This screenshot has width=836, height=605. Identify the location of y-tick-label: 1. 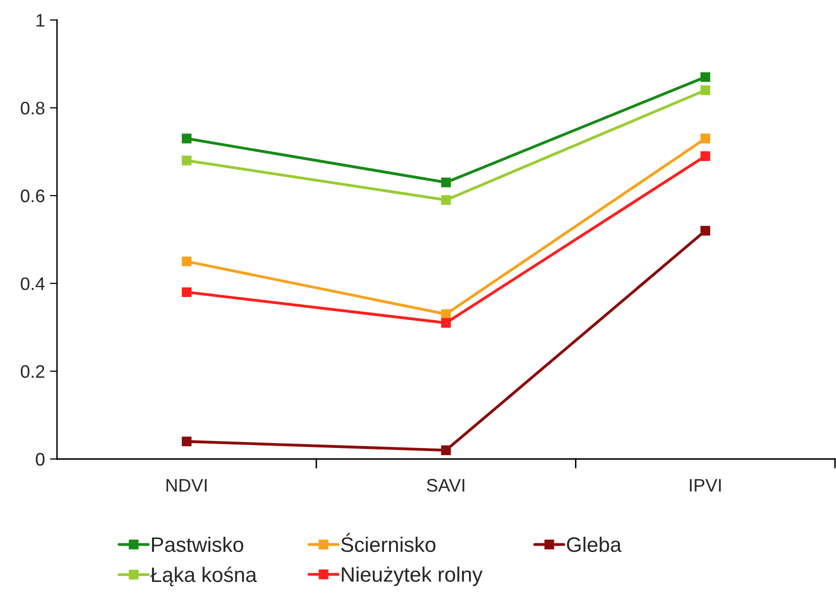
(40, 20).